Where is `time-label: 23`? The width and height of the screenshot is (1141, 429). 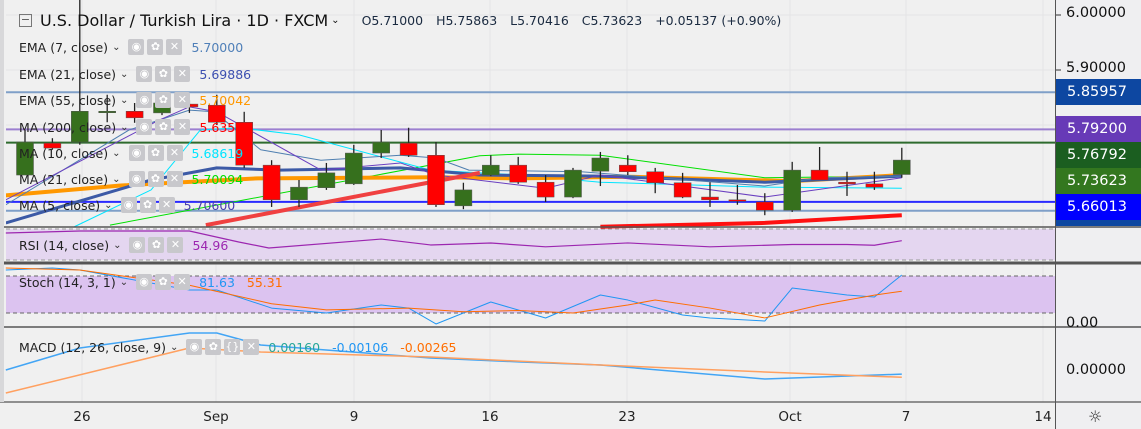
time-label: 23 is located at coordinates (627, 417).